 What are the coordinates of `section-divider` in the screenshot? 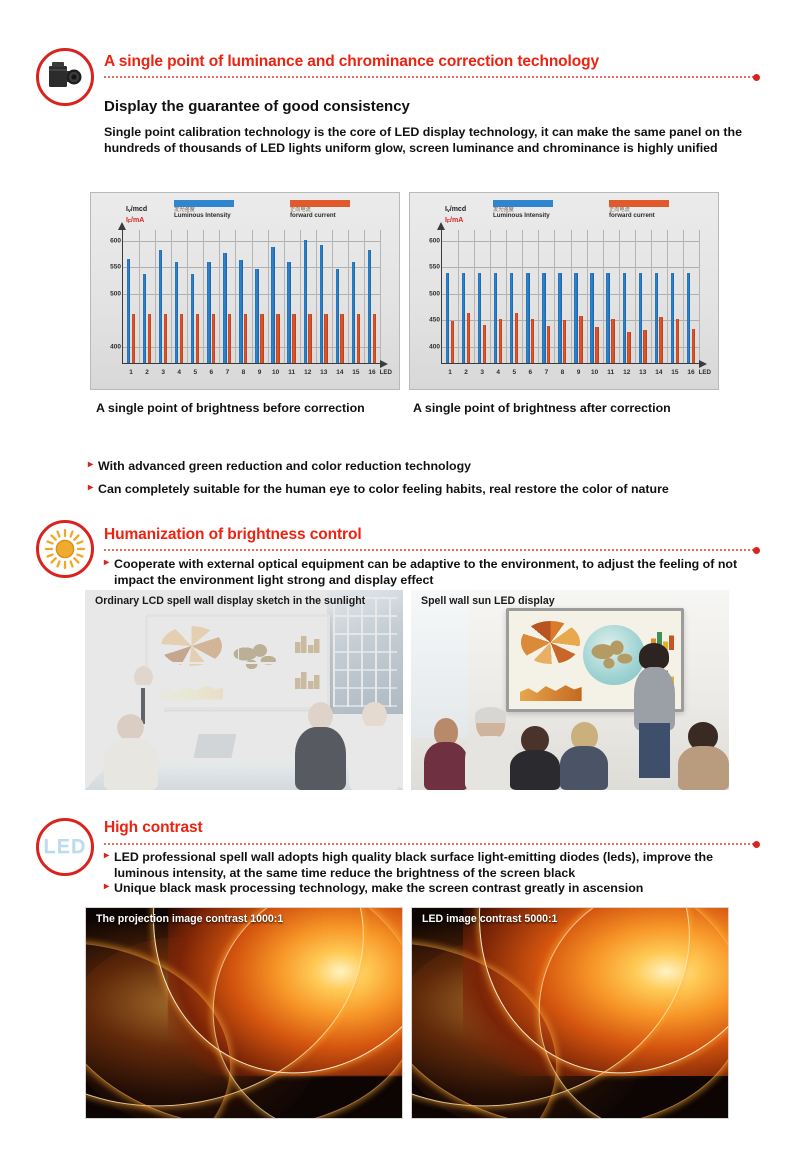 It's located at (432, 844).